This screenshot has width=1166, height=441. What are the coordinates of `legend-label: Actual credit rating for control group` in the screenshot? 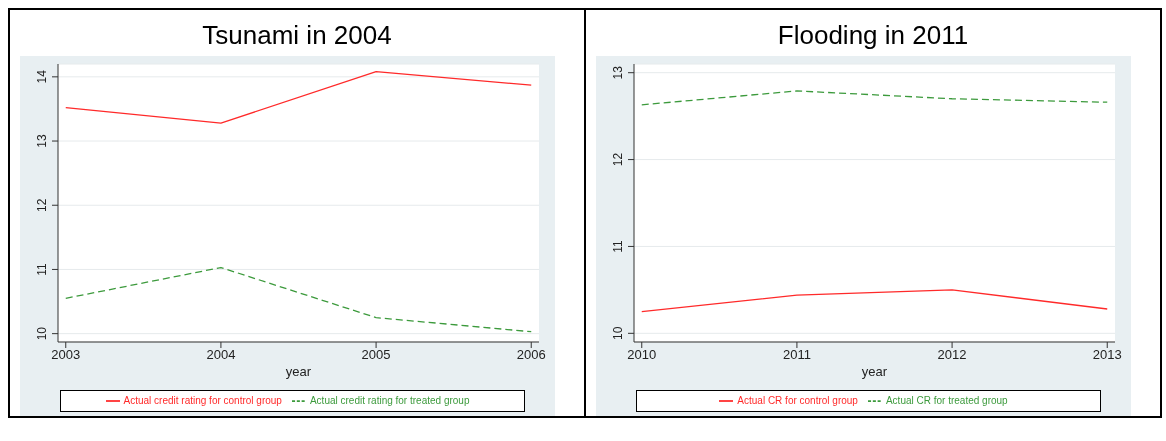 It's located at (202, 400).